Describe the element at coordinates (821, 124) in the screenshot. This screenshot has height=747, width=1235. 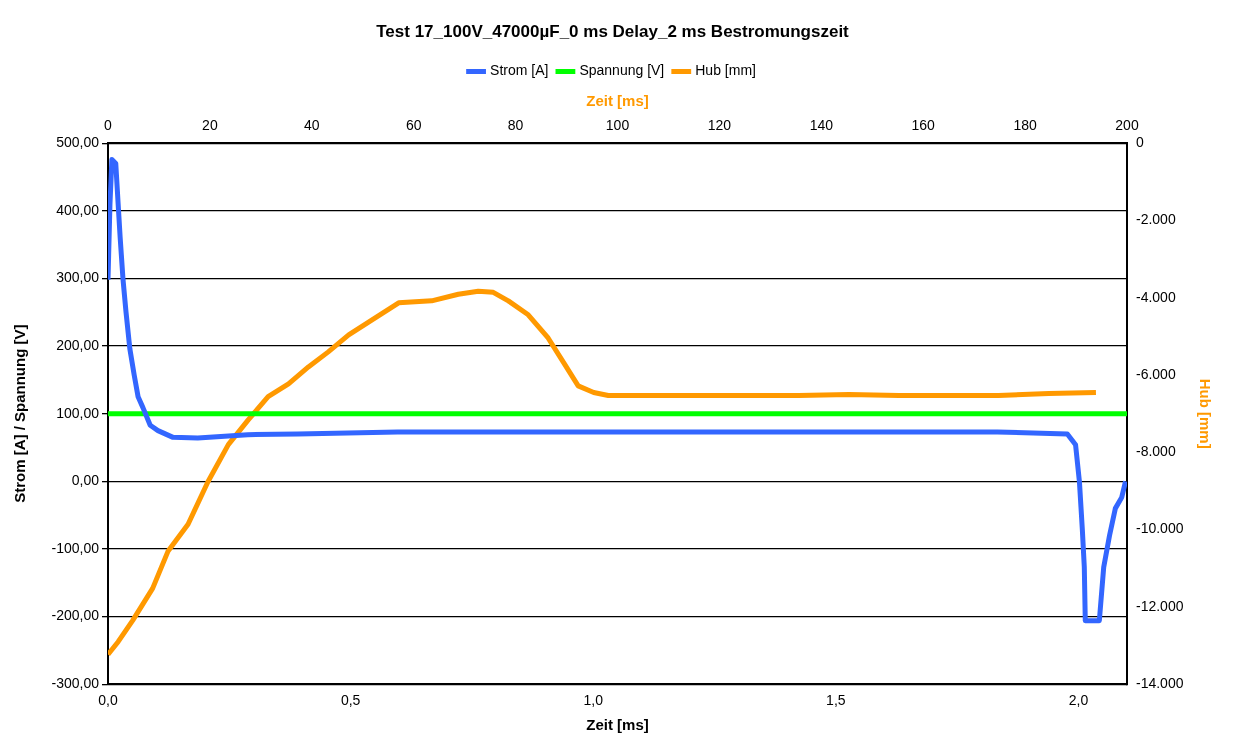
I see `x2-tick-label: 140` at that location.